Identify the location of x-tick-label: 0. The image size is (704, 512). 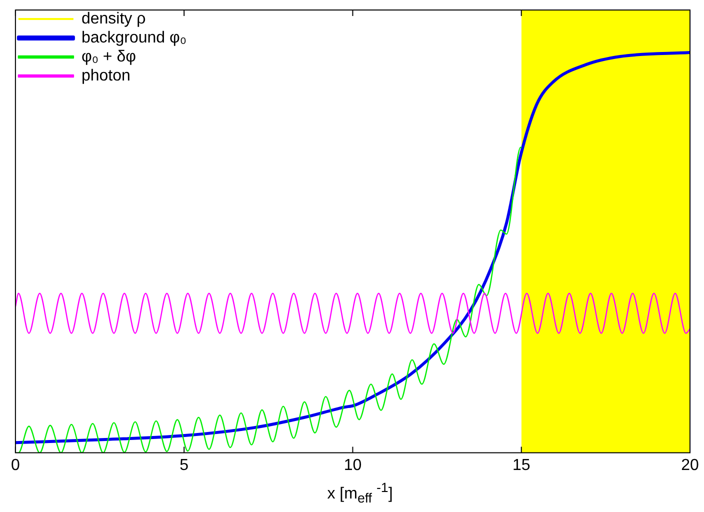
(15, 465).